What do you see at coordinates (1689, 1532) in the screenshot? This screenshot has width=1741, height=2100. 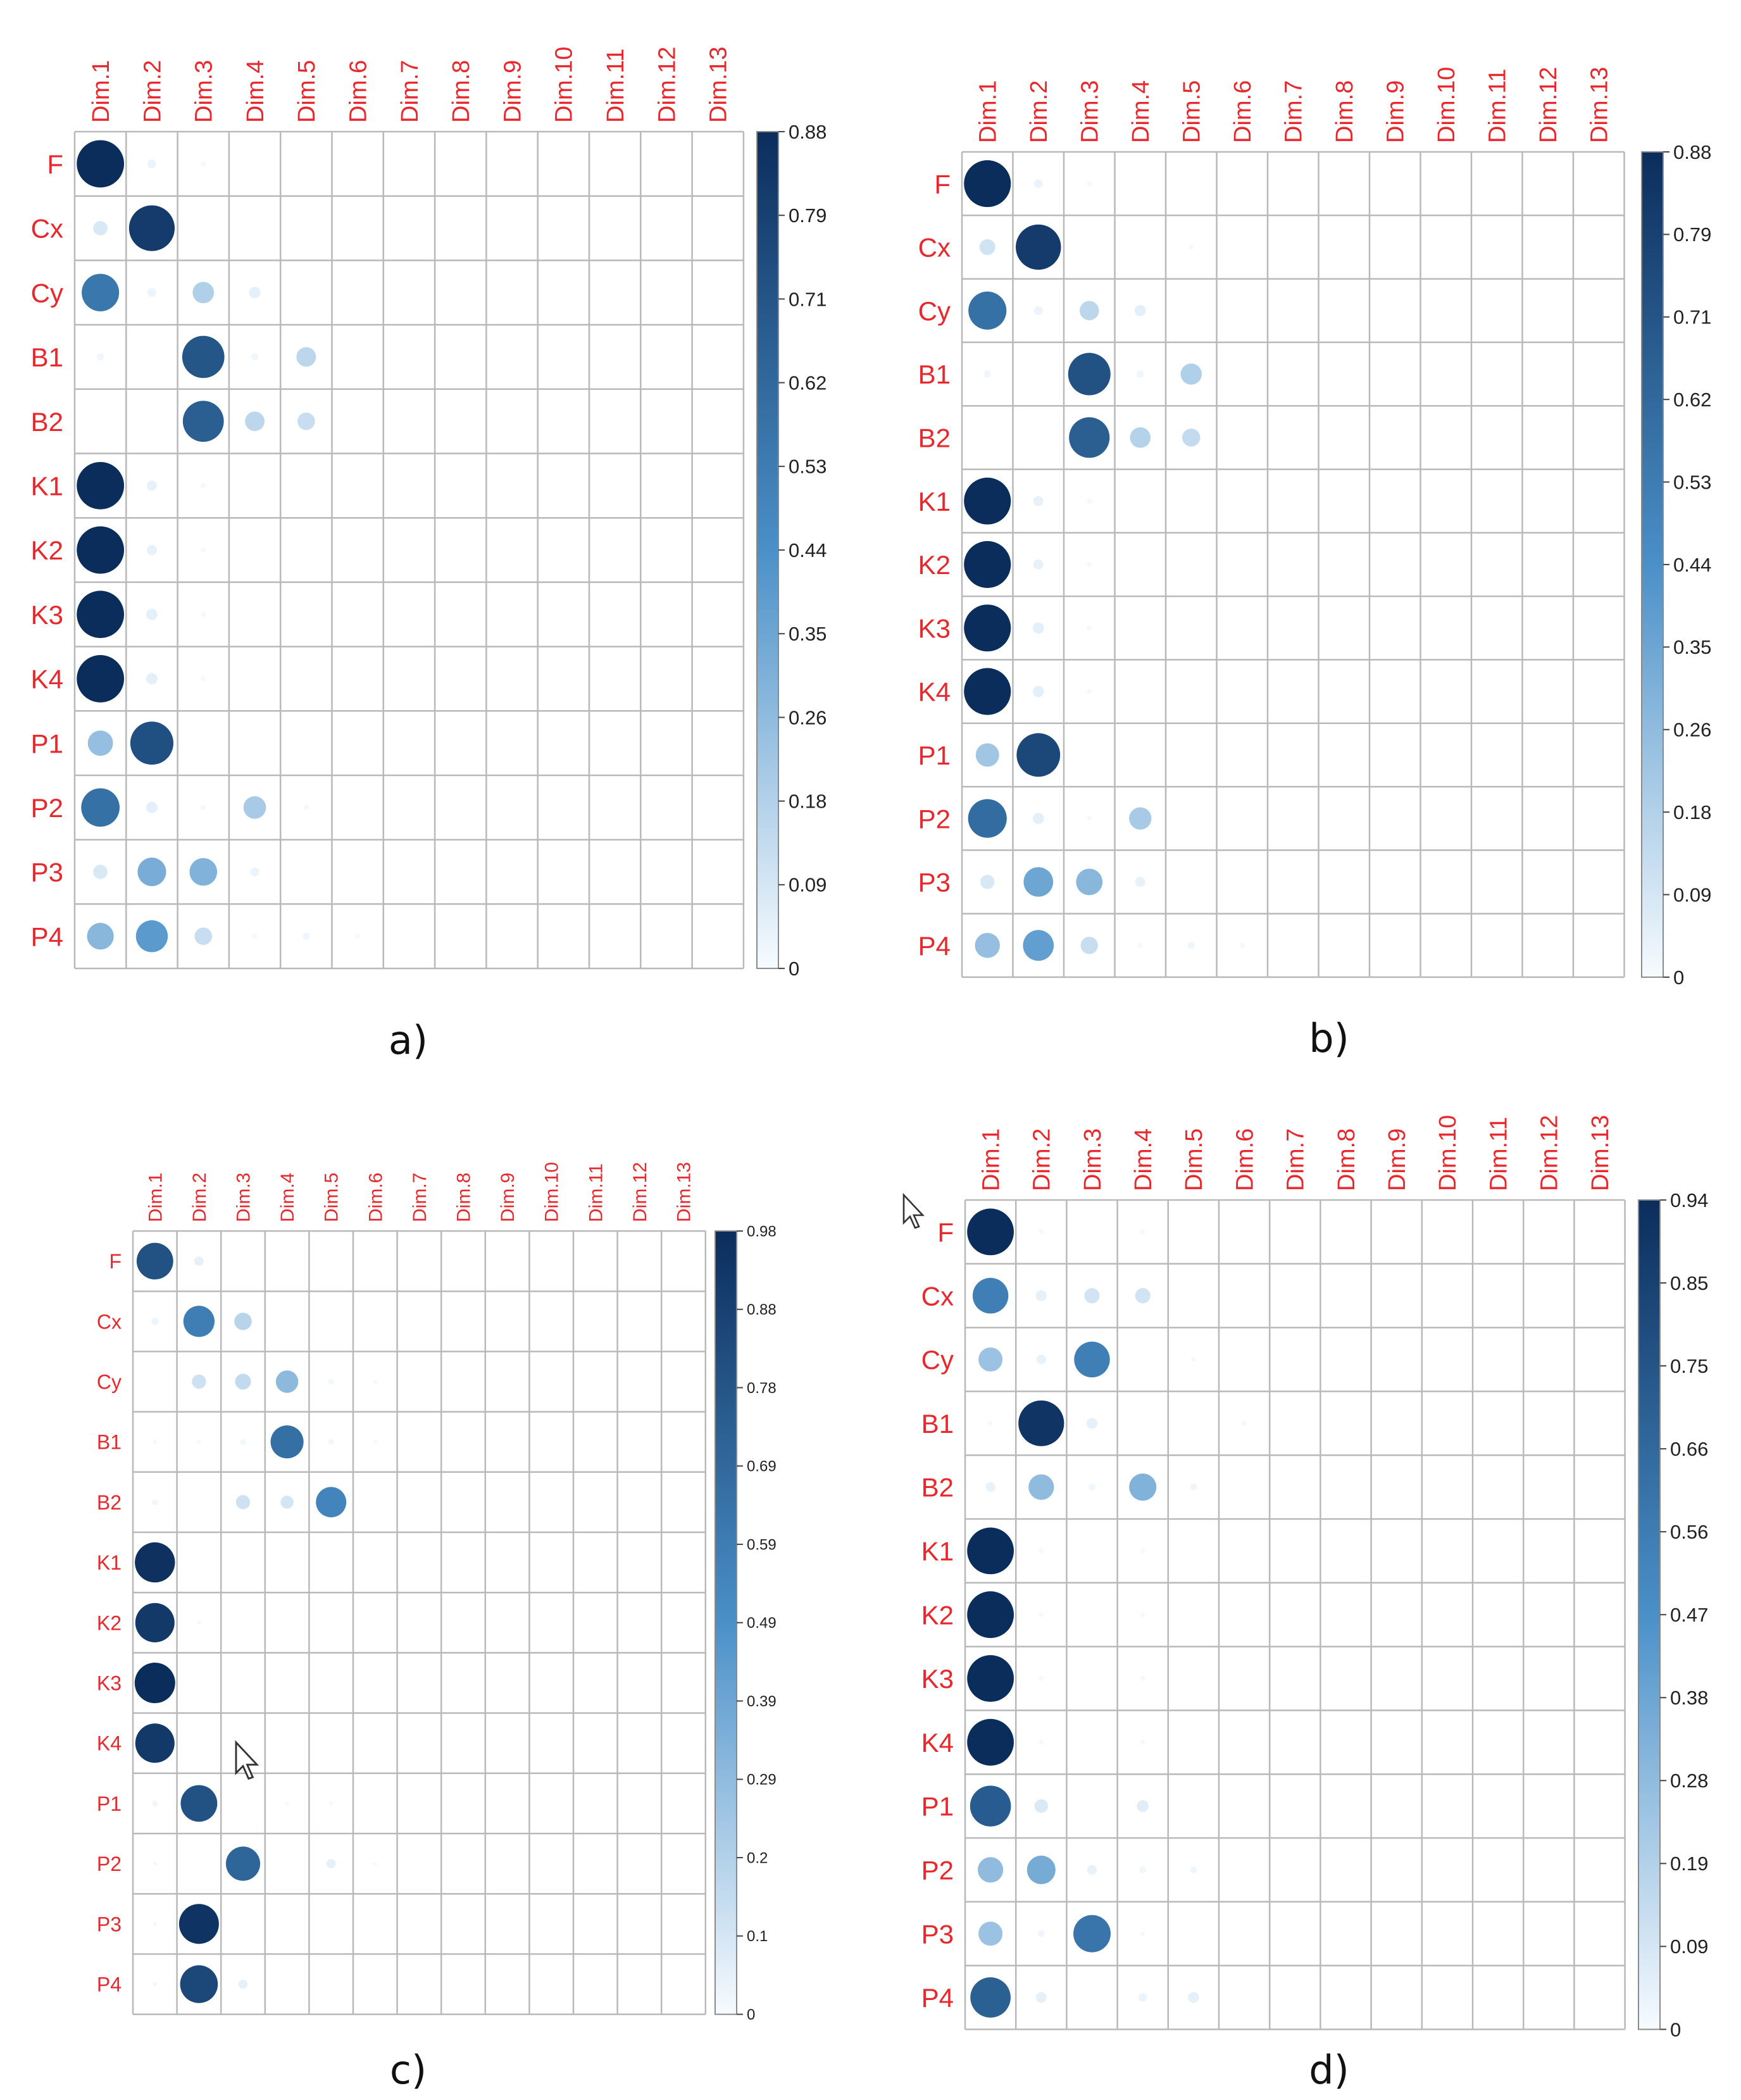 I see `colorbar-tick-label: 0.56` at bounding box center [1689, 1532].